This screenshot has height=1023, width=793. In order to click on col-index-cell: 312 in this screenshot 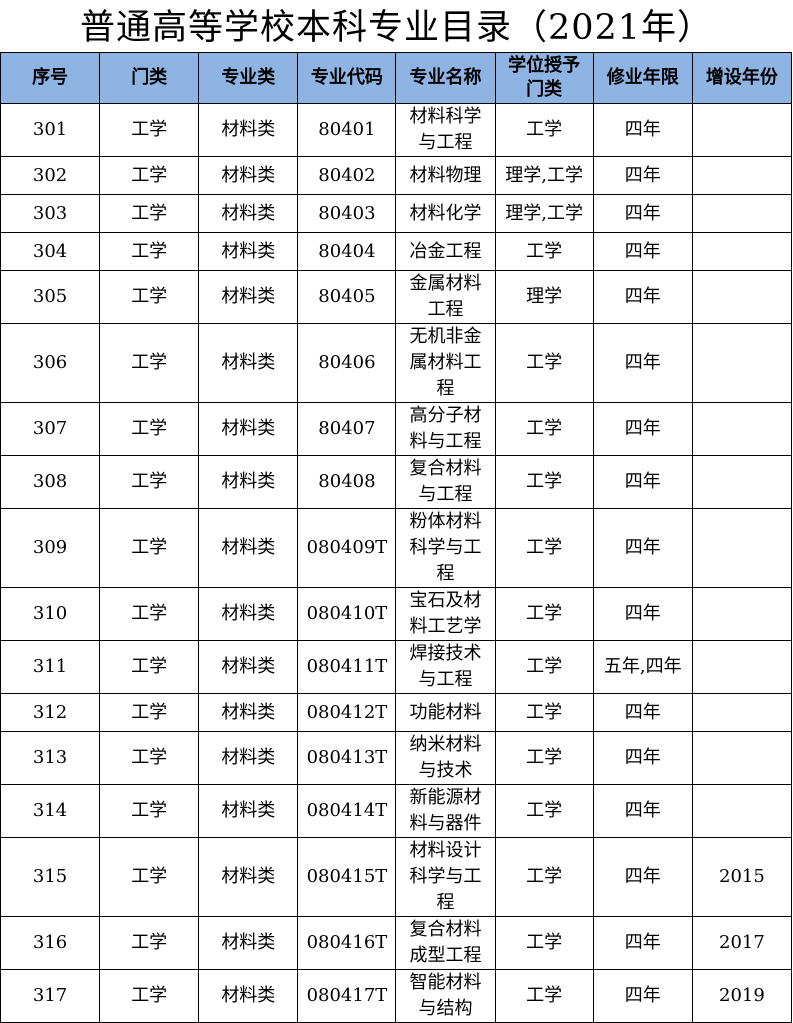, I will do `click(50, 712)`.